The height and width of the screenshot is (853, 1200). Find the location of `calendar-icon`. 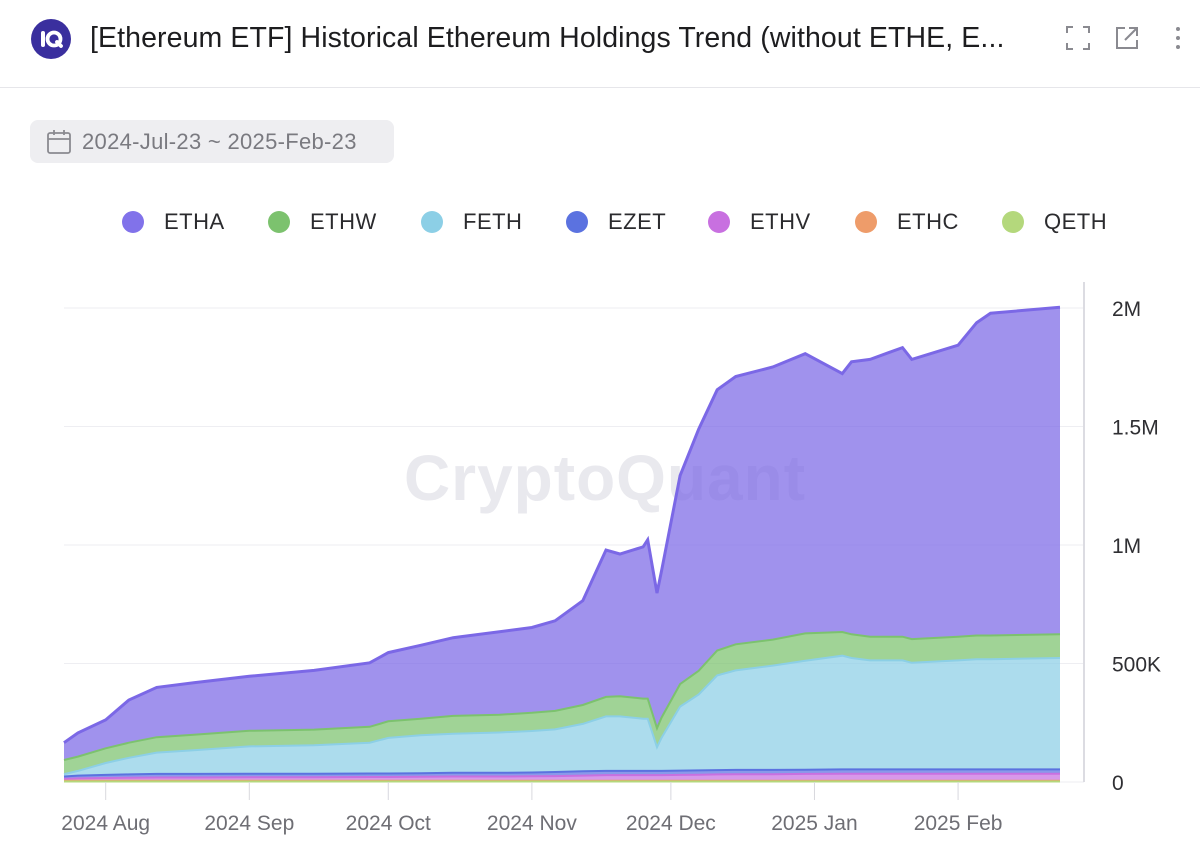

calendar-icon is located at coordinates (59, 141).